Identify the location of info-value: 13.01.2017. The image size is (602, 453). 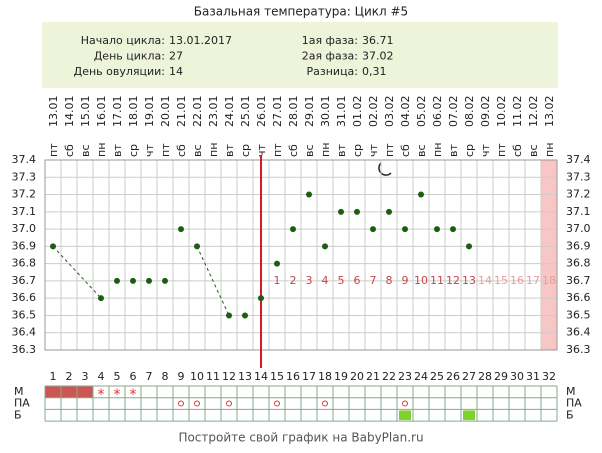
(200, 40).